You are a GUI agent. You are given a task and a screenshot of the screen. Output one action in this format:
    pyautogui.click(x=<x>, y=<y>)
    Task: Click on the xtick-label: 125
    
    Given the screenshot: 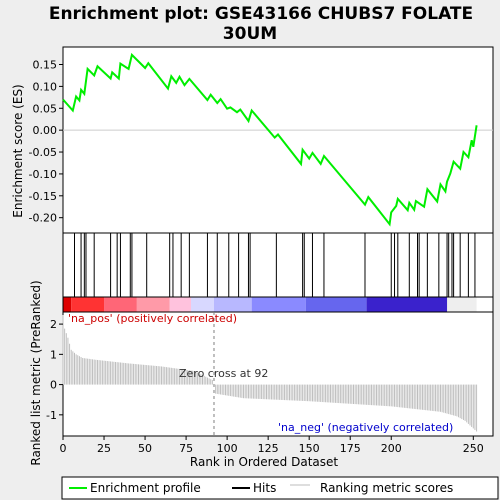 What is the action you would take?
    pyautogui.click(x=268, y=448)
    